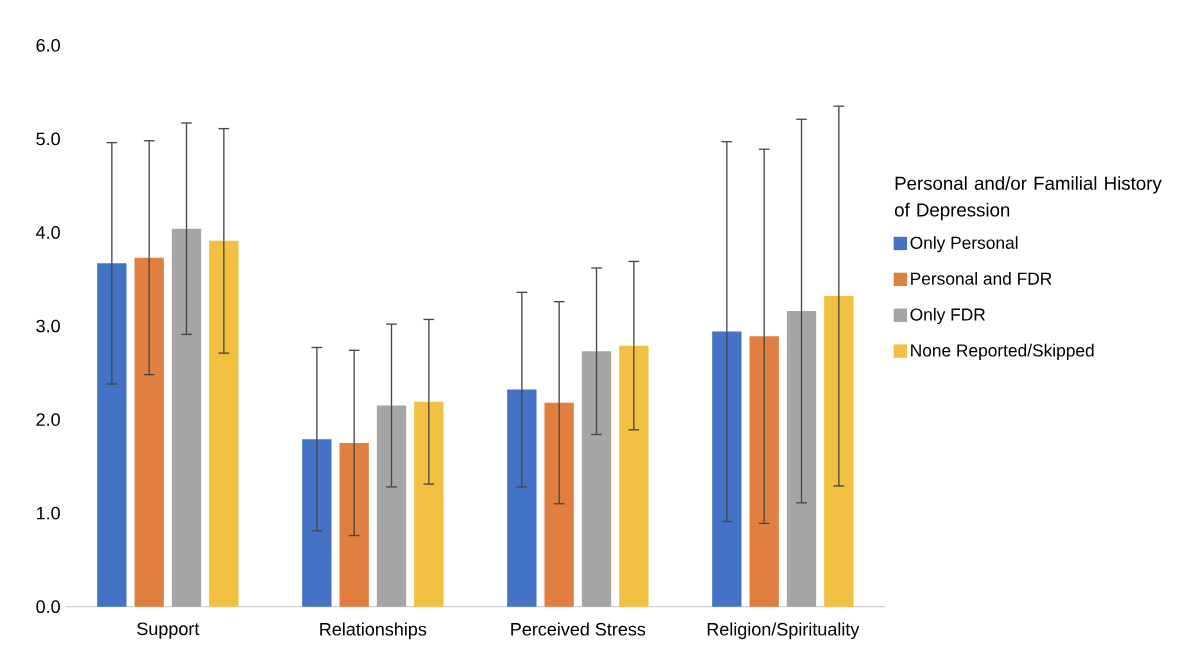  Describe the element at coordinates (168, 630) in the screenshot. I see `x-tick-label: Support` at that location.